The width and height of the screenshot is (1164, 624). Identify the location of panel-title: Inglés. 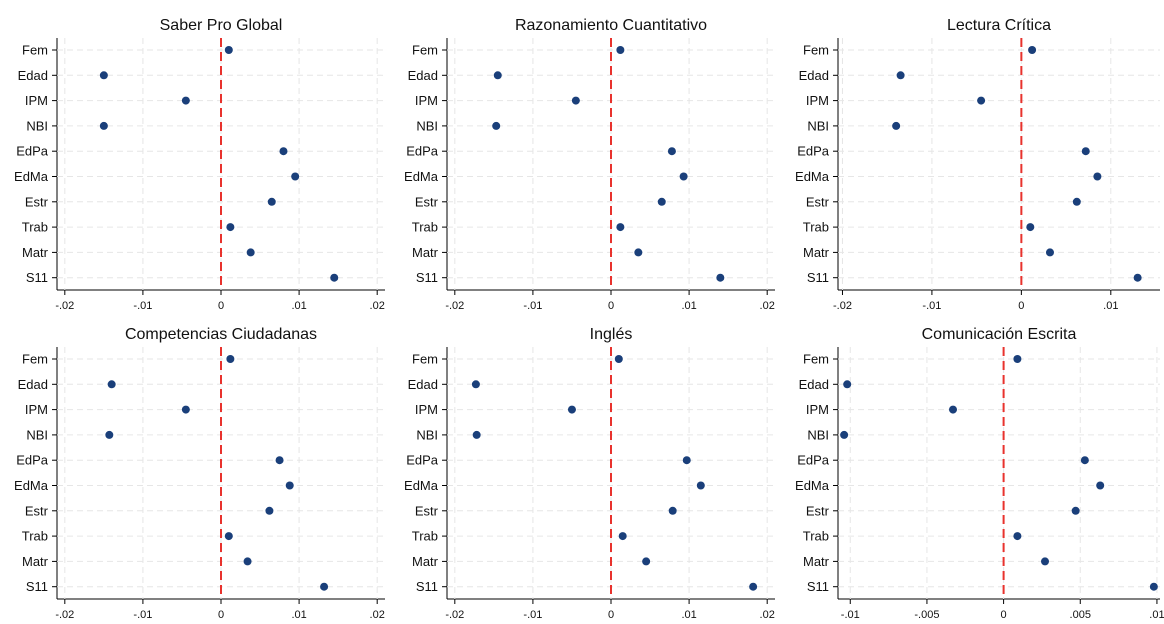
(611, 334).